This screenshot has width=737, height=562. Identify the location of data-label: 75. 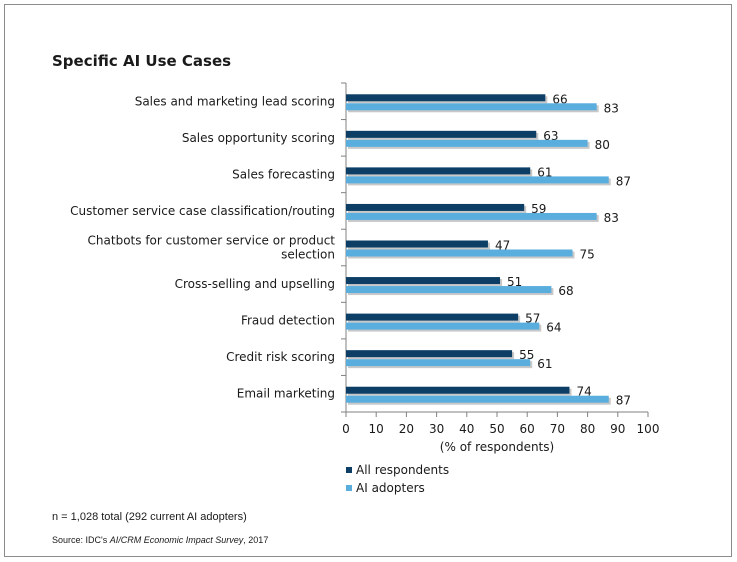
(587, 255).